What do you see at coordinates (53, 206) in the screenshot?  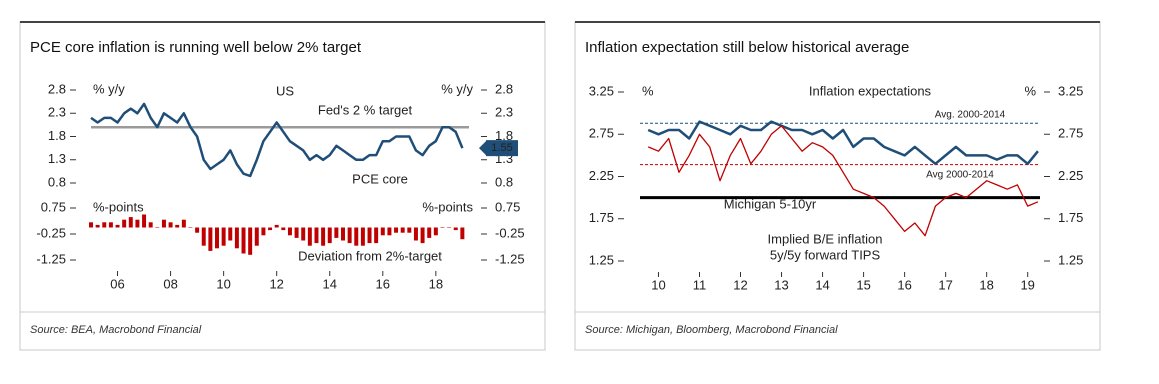 I see `y-tick-label: 0.75` at bounding box center [53, 206].